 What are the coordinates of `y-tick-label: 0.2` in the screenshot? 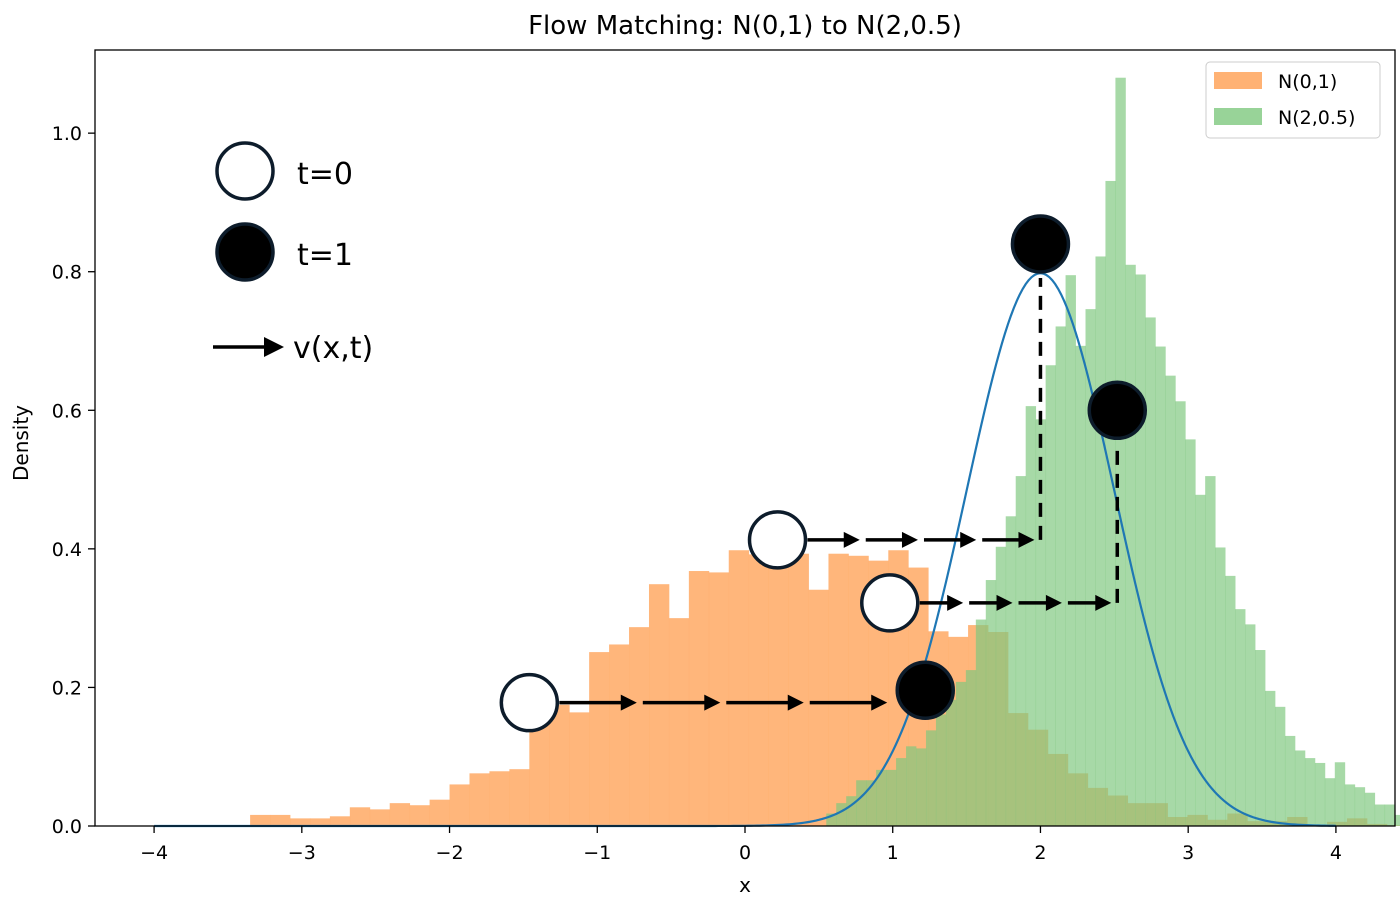 It's located at (67, 688).